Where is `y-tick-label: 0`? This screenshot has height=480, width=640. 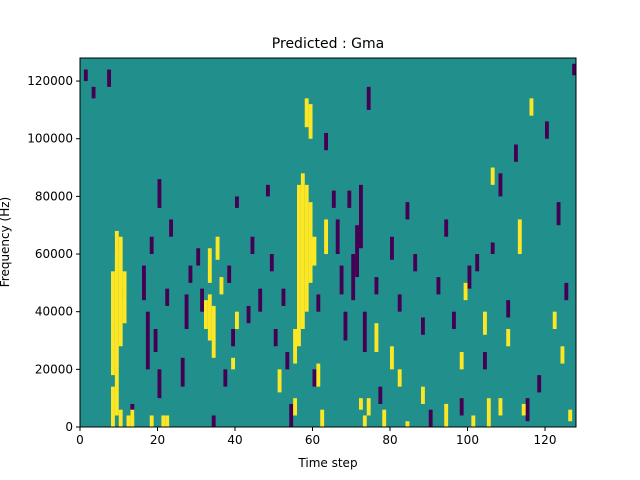 y-tick-label: 0 is located at coordinates (69, 427).